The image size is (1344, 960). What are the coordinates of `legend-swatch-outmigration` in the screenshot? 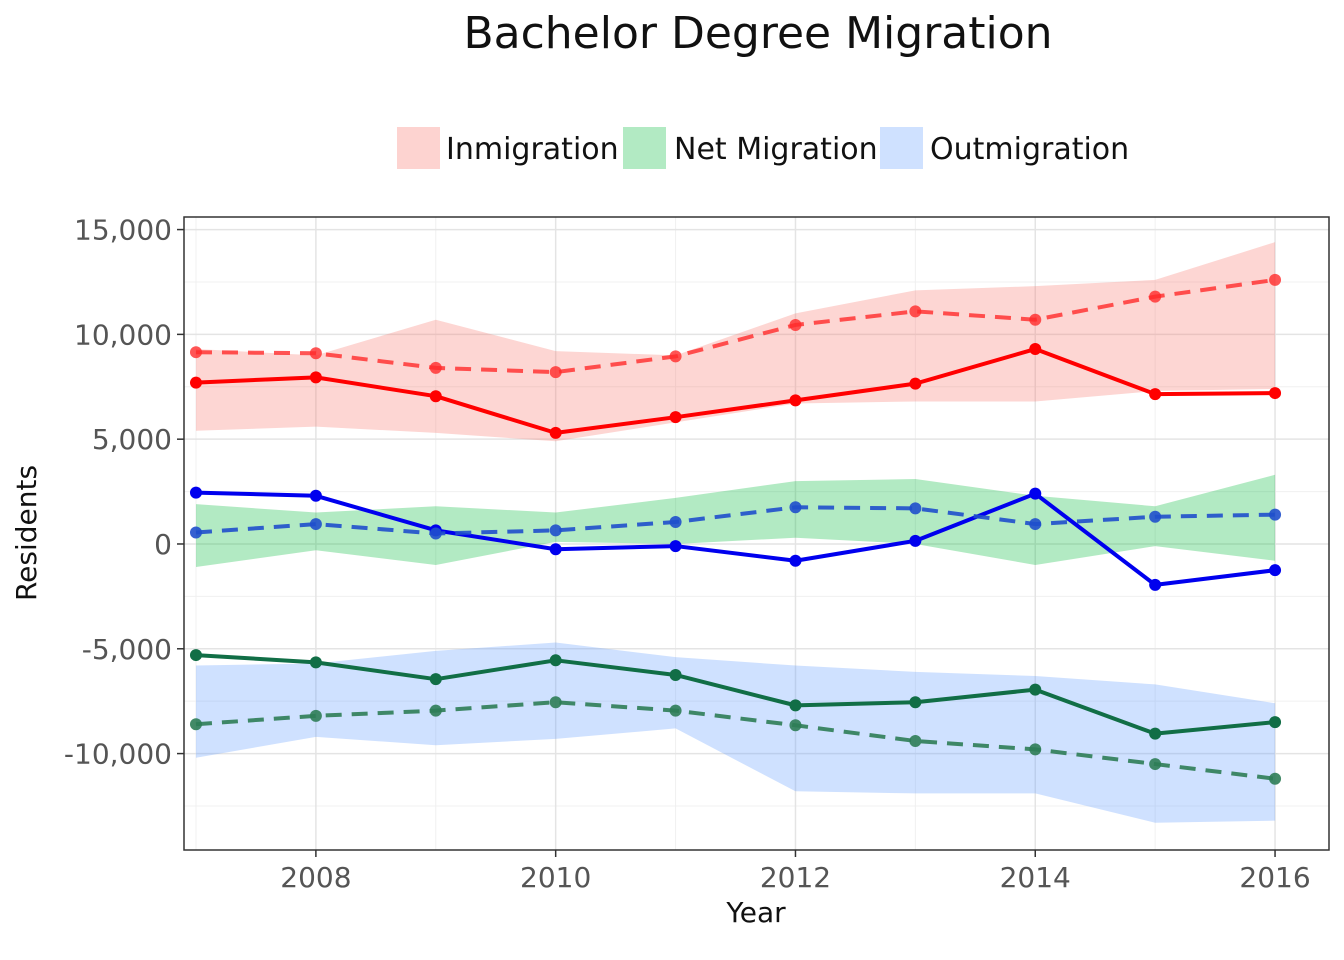 It's located at (901, 148).